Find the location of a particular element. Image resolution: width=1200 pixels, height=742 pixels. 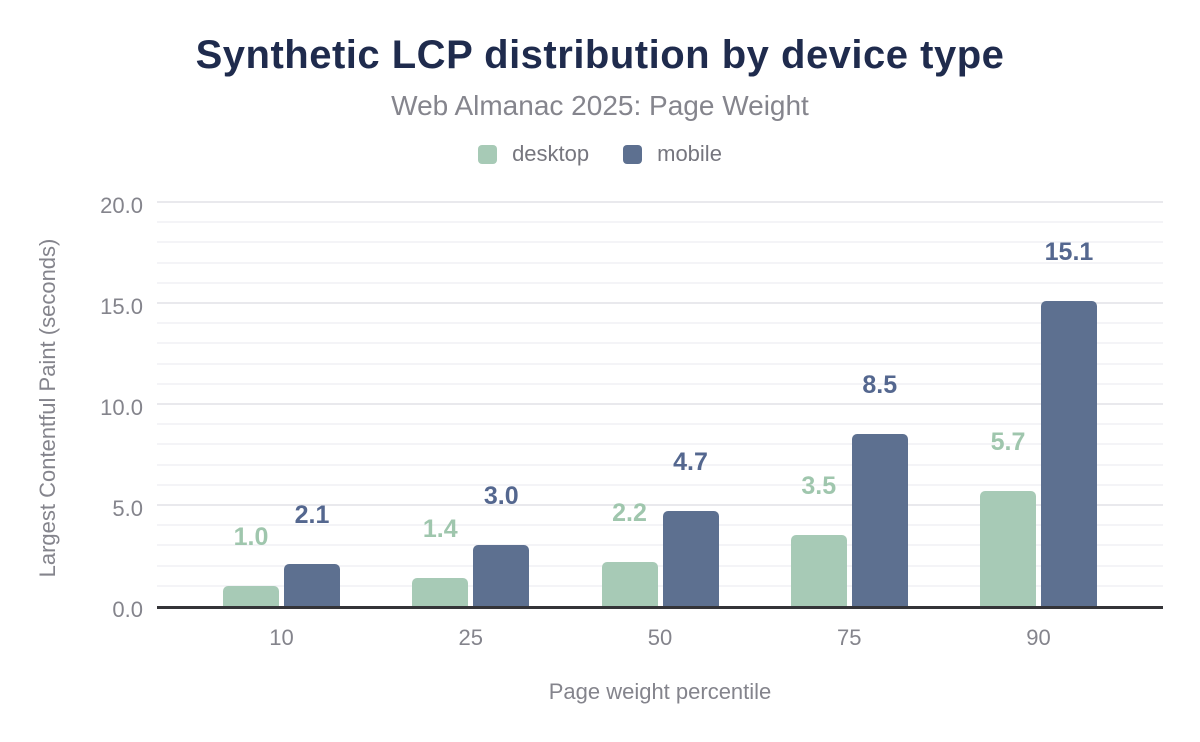

y-tick-15.0: 15.0 is located at coordinates (121, 306).